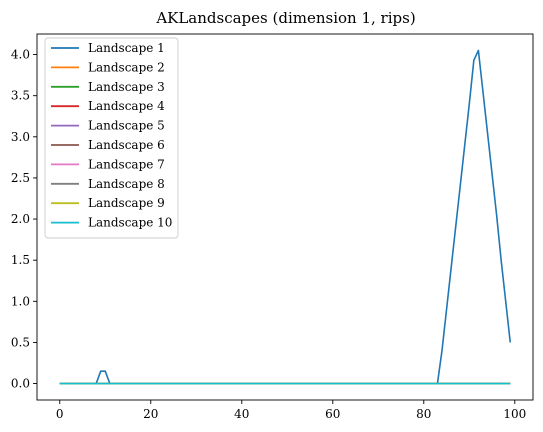 This screenshot has width=543, height=432. Describe the element at coordinates (285, 18) in the screenshot. I see `chart-title: AKLandscapes (dimension 1, rips)` at that location.